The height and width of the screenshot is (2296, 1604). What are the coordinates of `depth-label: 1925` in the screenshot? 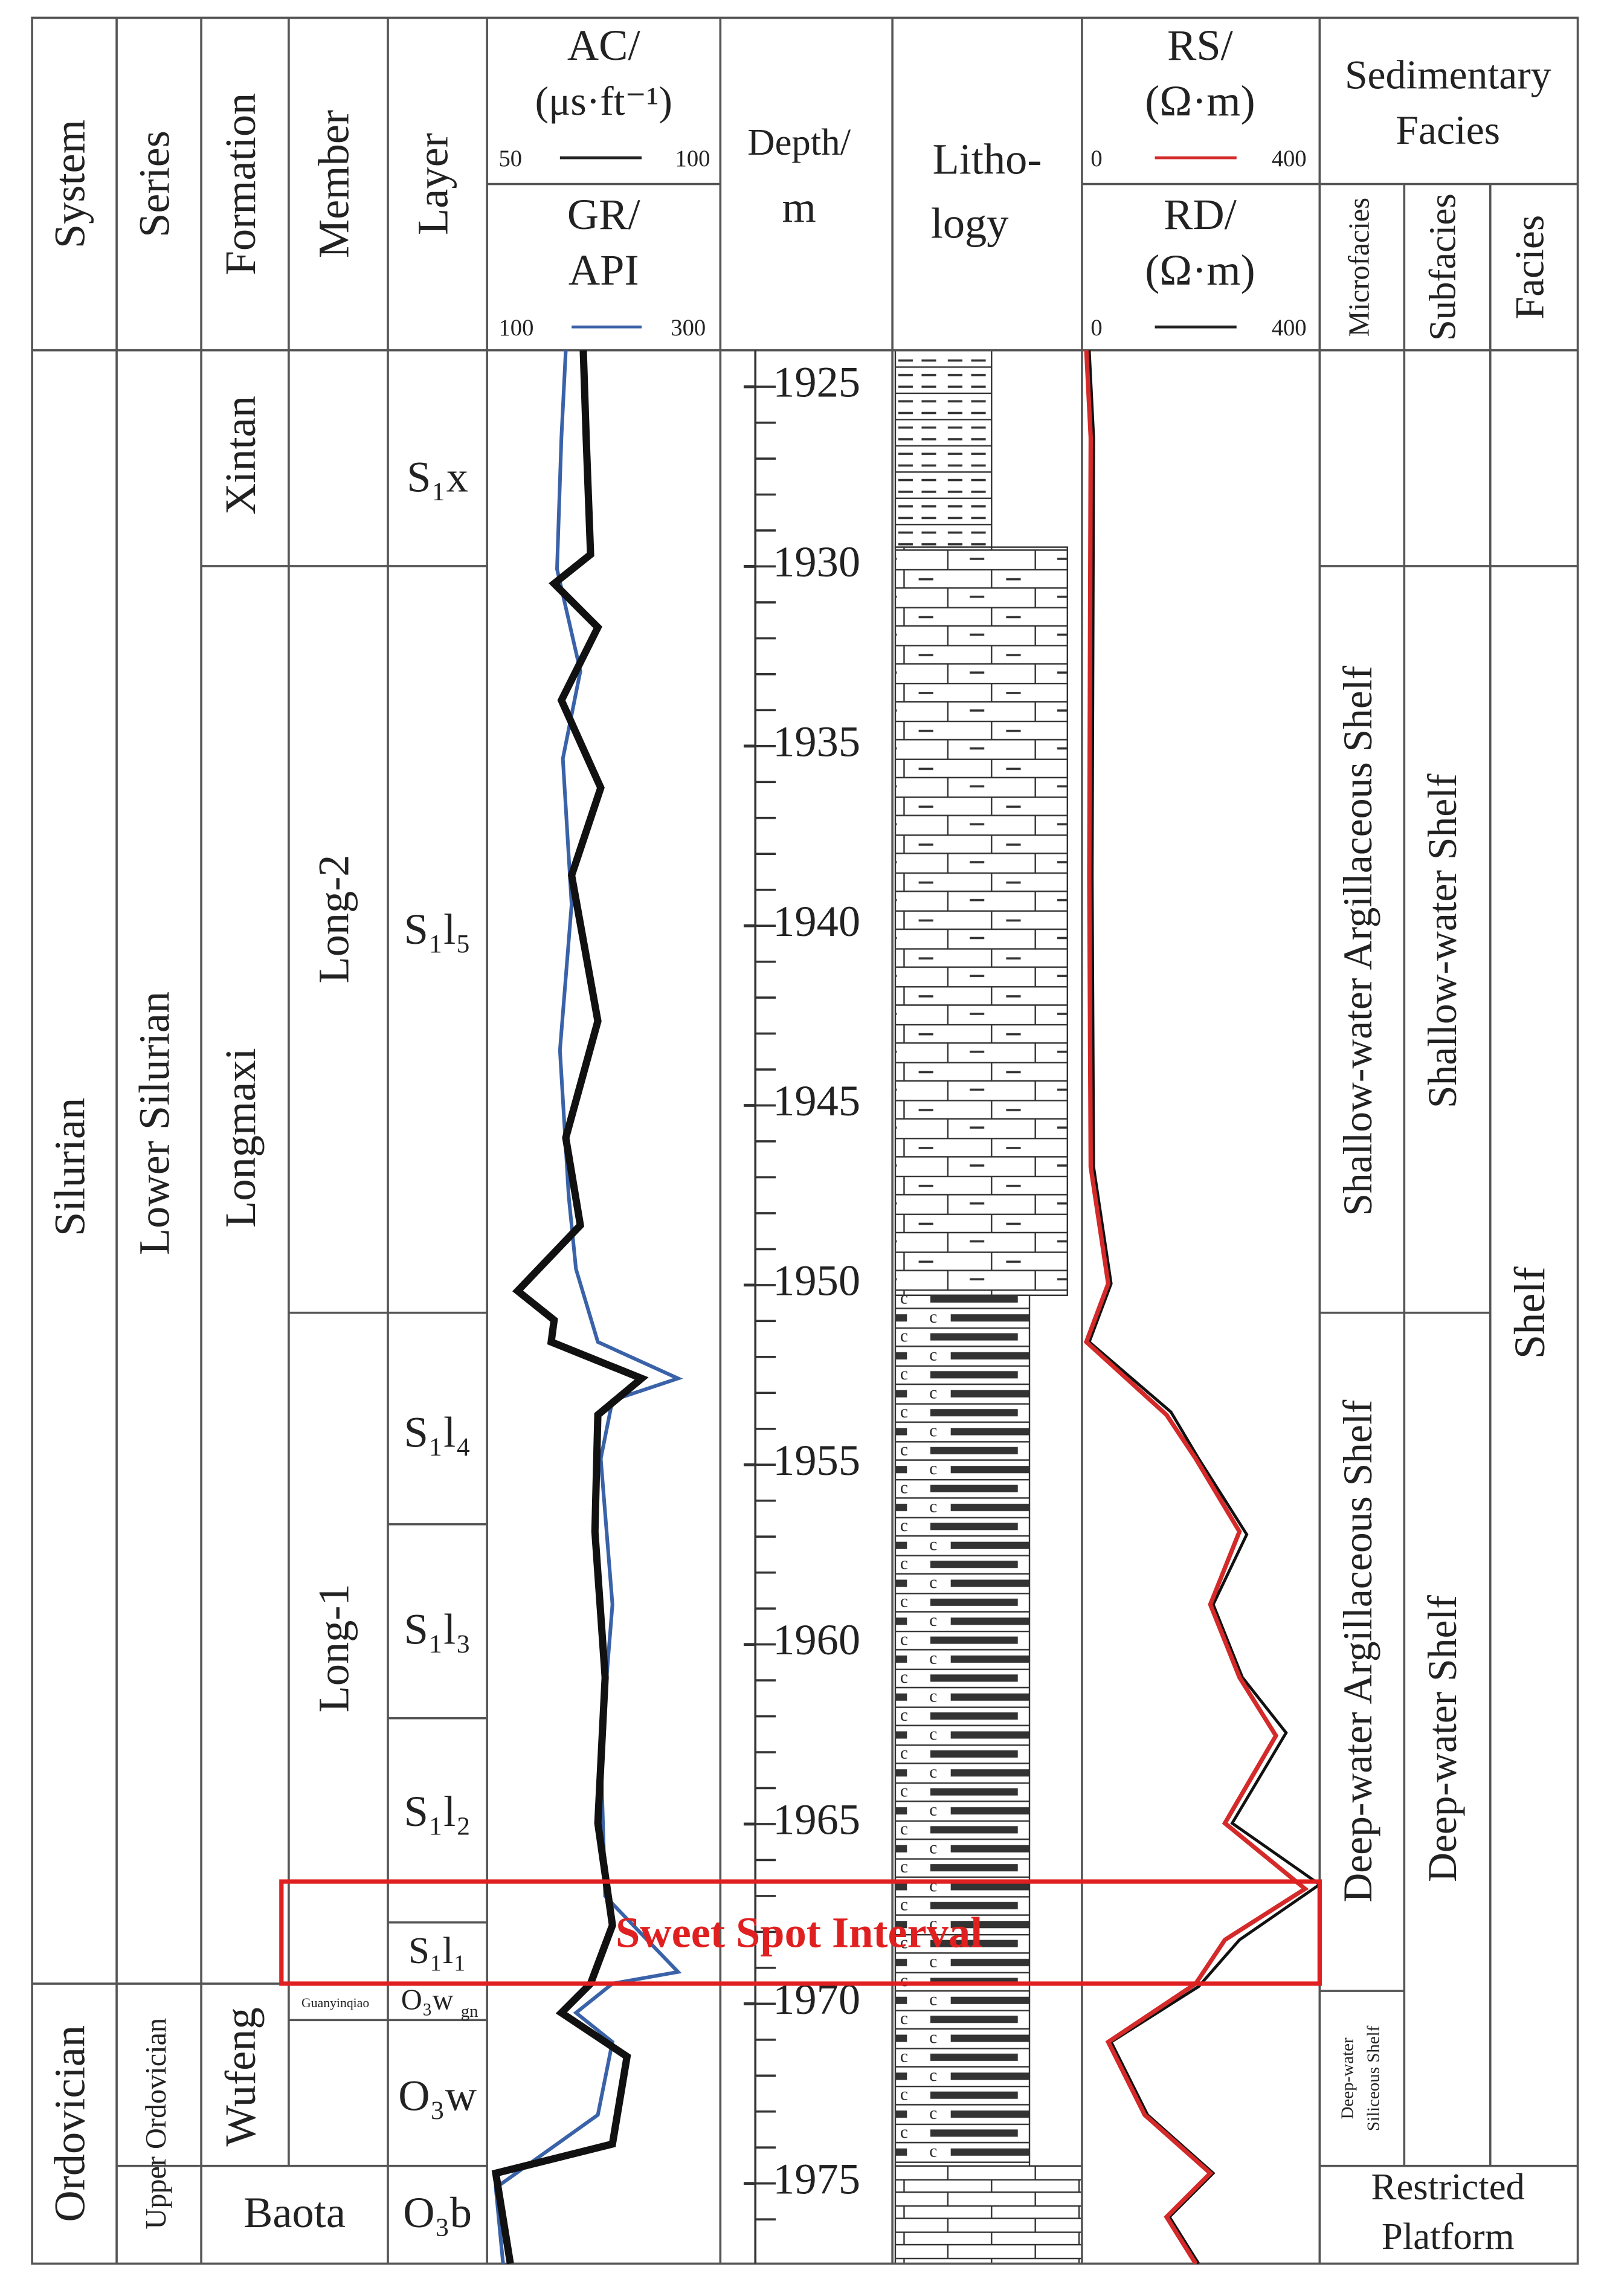 It's located at (816, 382).